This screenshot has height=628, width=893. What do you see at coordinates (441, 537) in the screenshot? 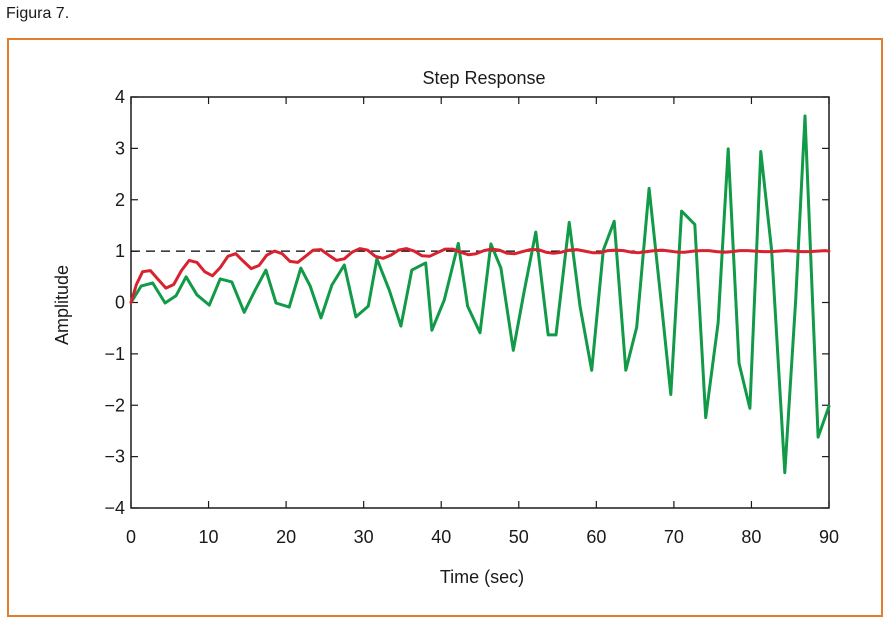
I see `x-tick-label: 40` at bounding box center [441, 537].